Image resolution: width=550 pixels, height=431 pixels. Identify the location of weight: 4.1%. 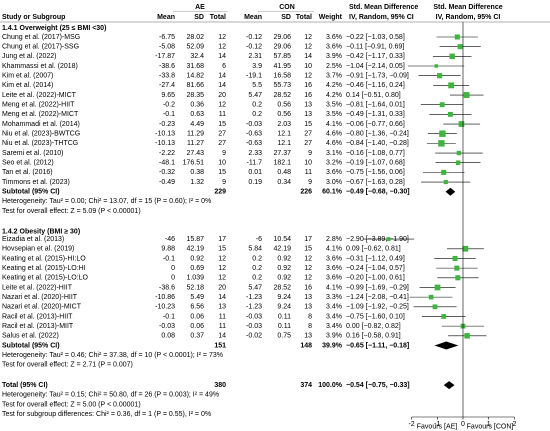
(334, 249).